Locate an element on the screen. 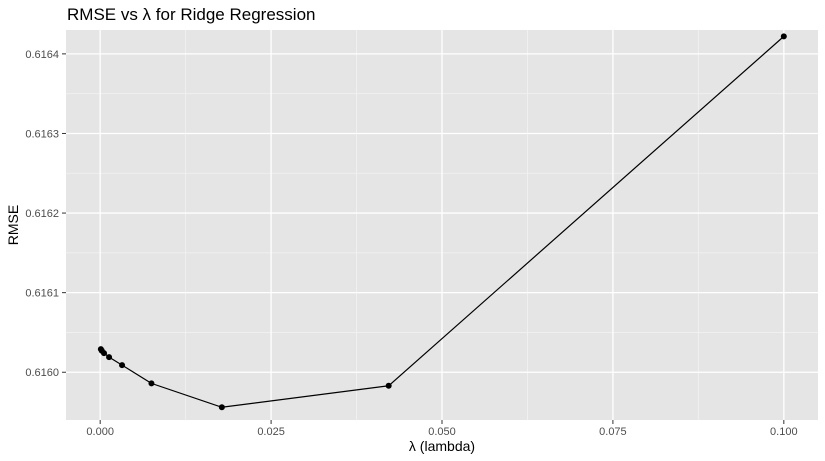  x-axis: 0.000 0.025 0.050 0.075 0.100 is located at coordinates (442, 429).